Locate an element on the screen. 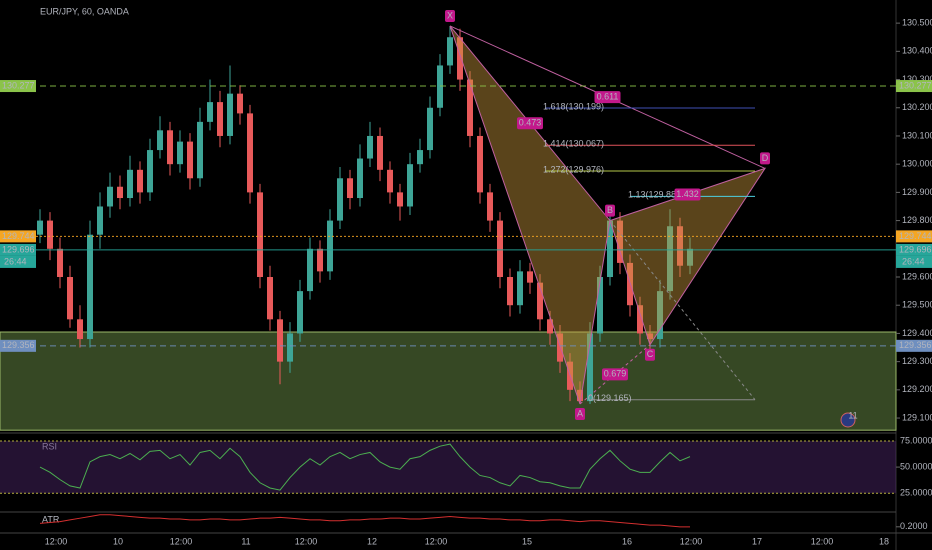 This screenshot has height=550, width=932. fib-label: 1.618(130.199) is located at coordinates (573, 106).